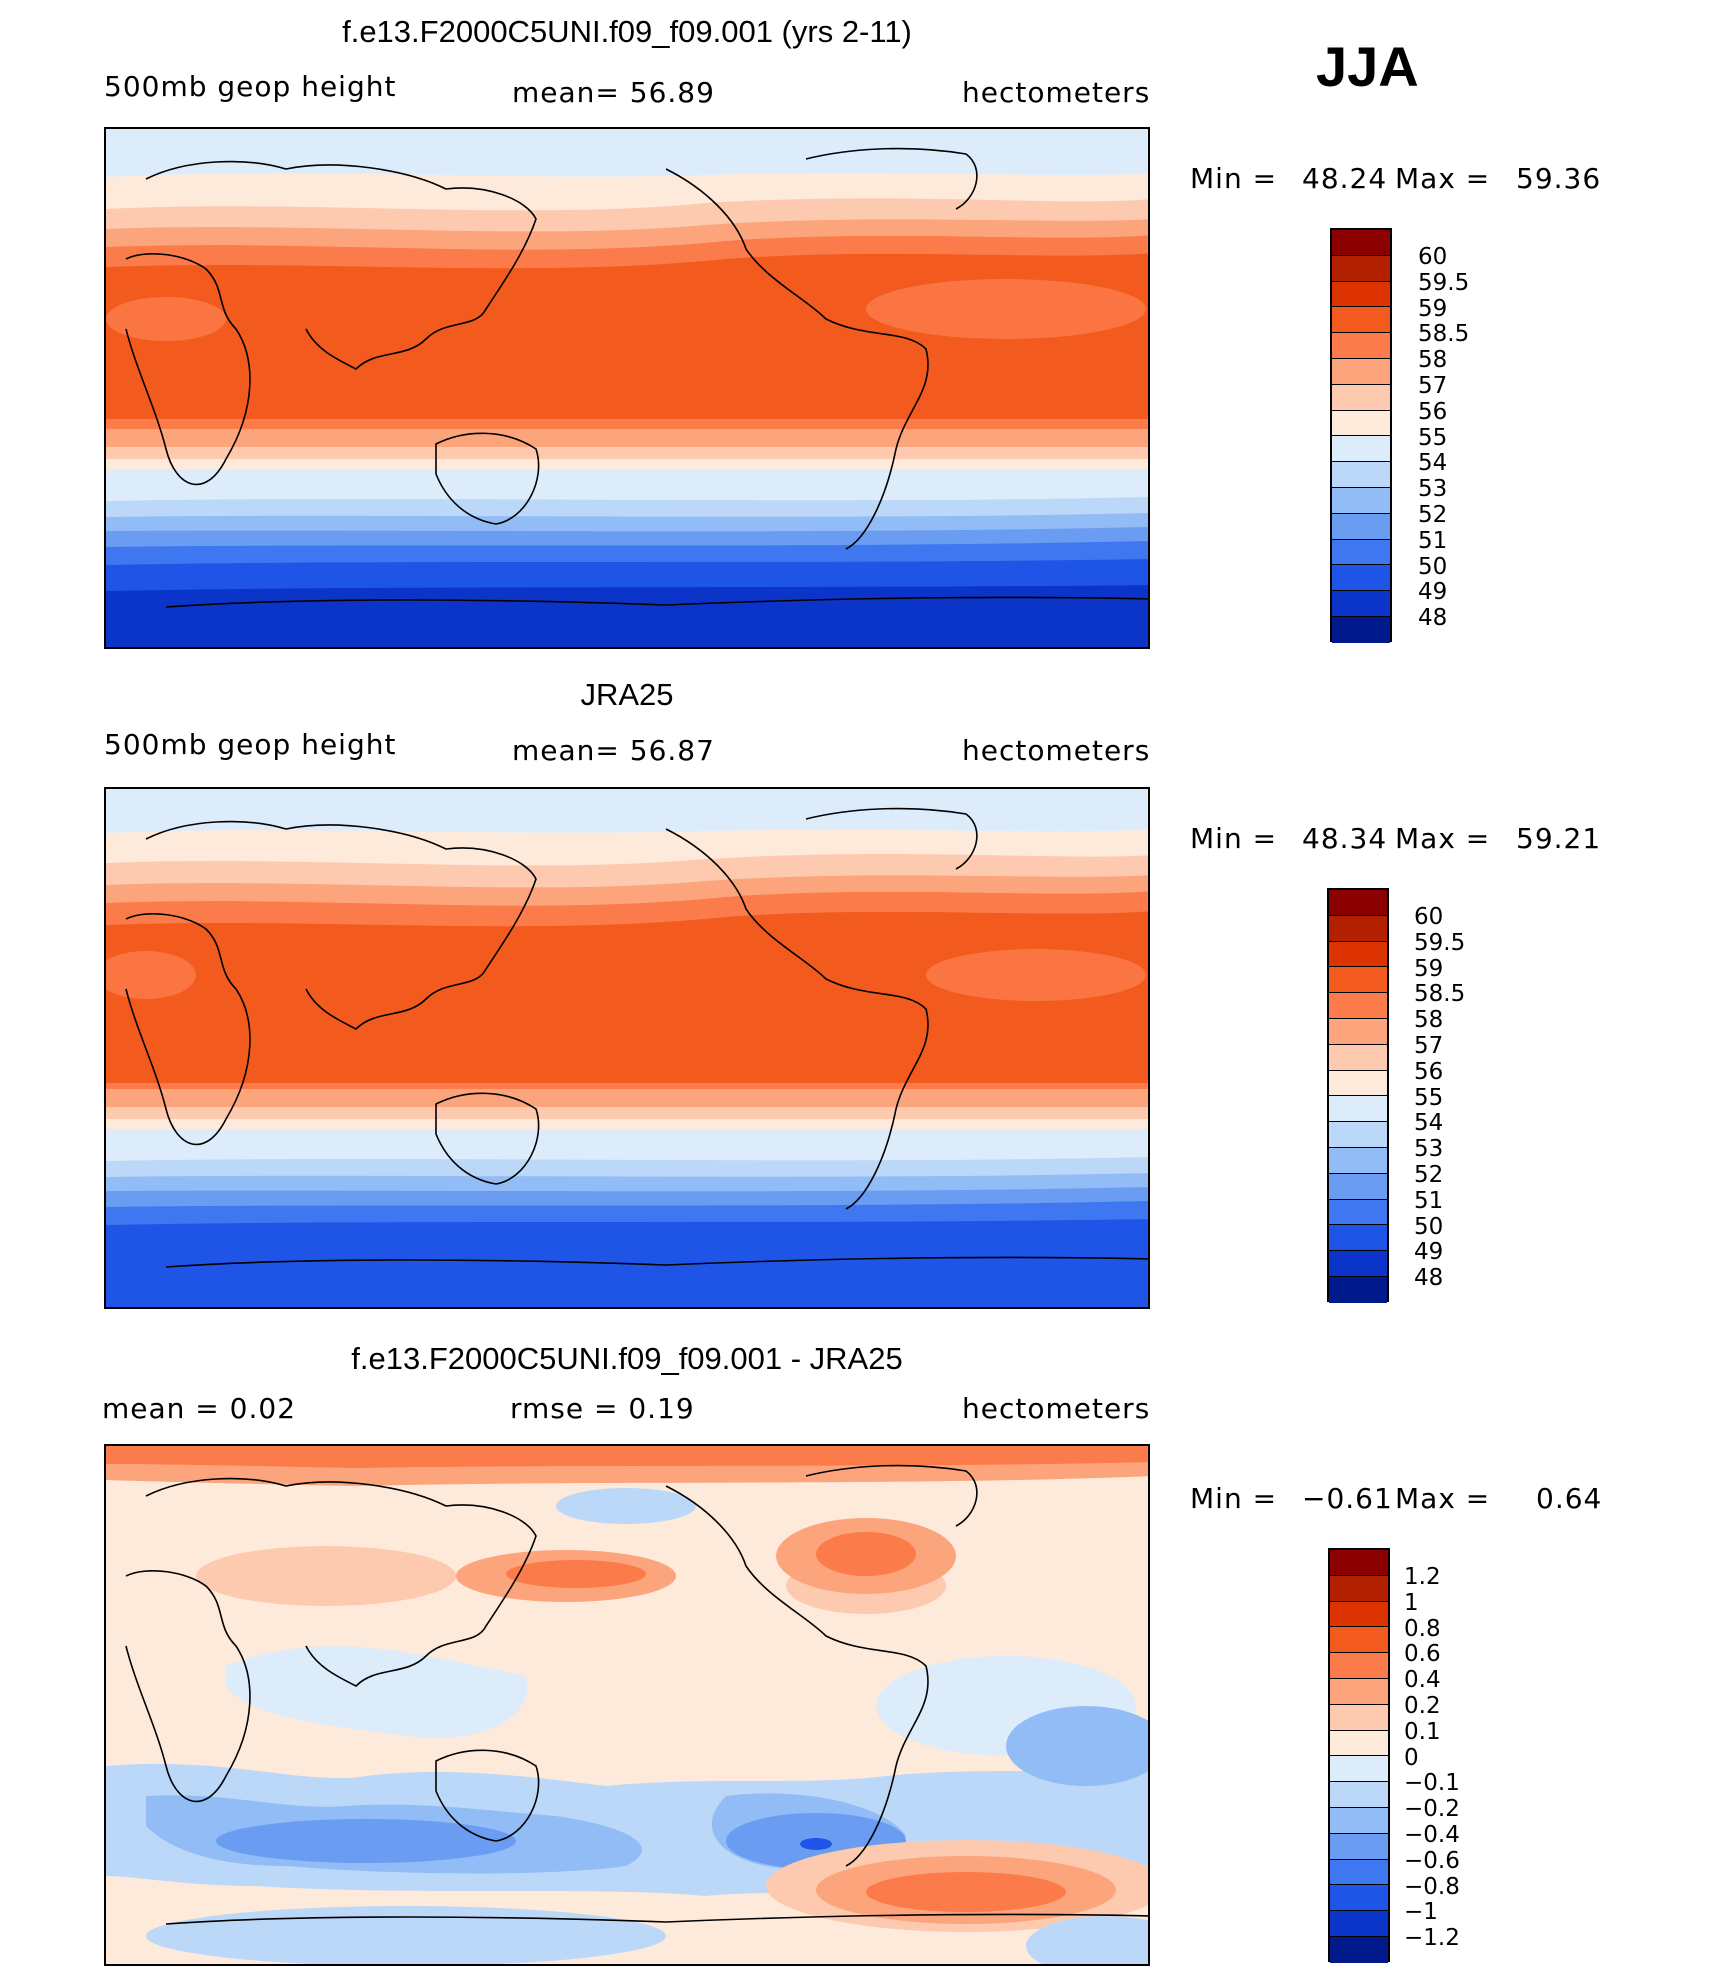 This screenshot has height=1974, width=1710. I want to click on colorbar-tick-label: −1, so click(1421, 1912).